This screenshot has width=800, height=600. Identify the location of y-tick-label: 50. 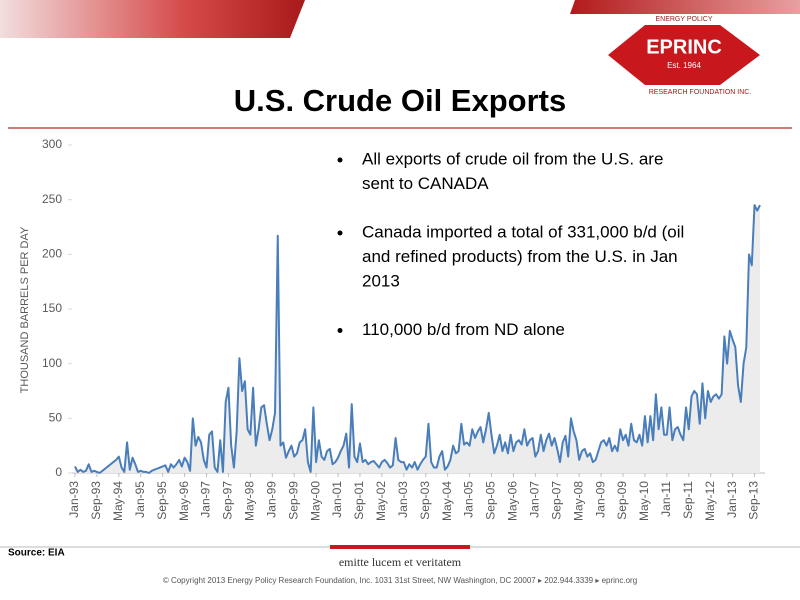
(56, 418).